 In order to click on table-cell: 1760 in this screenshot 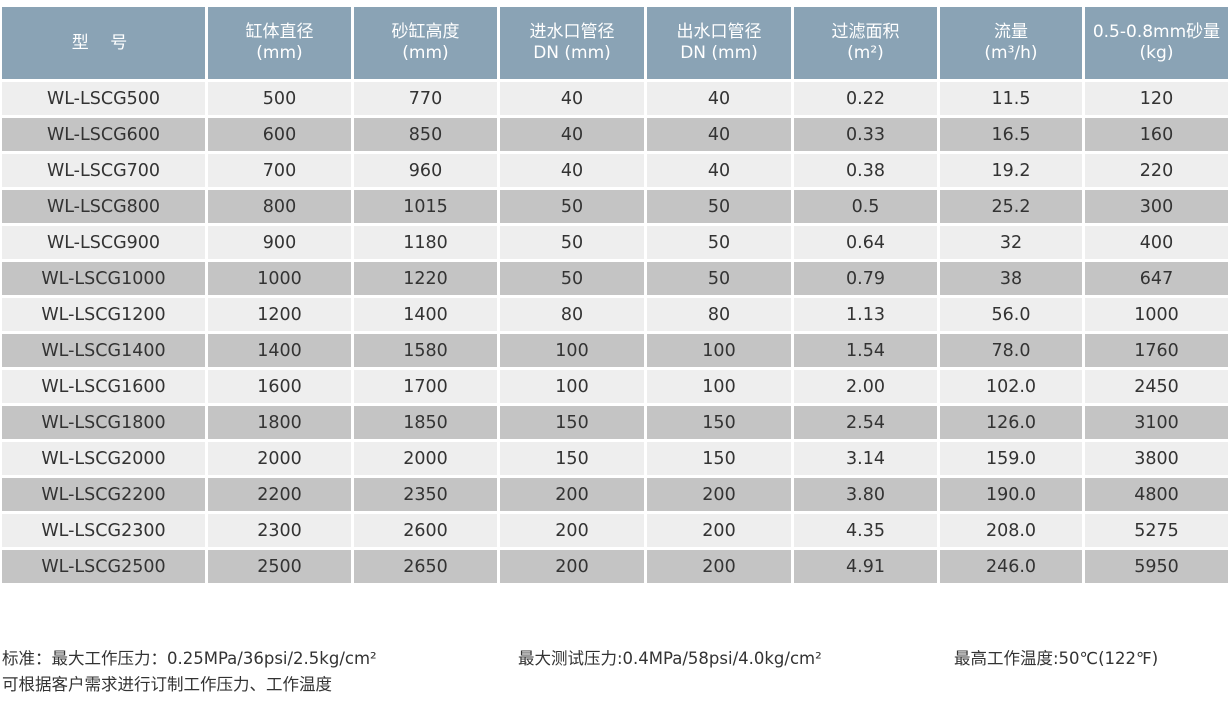, I will do `click(1156, 350)`.